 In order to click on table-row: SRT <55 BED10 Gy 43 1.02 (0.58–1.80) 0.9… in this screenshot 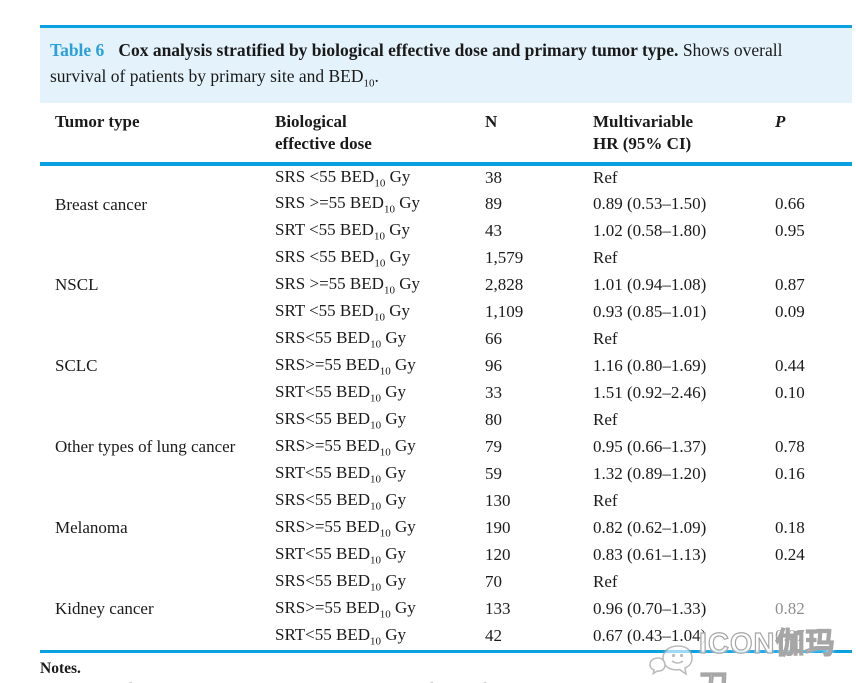, I will do `click(446, 231)`.